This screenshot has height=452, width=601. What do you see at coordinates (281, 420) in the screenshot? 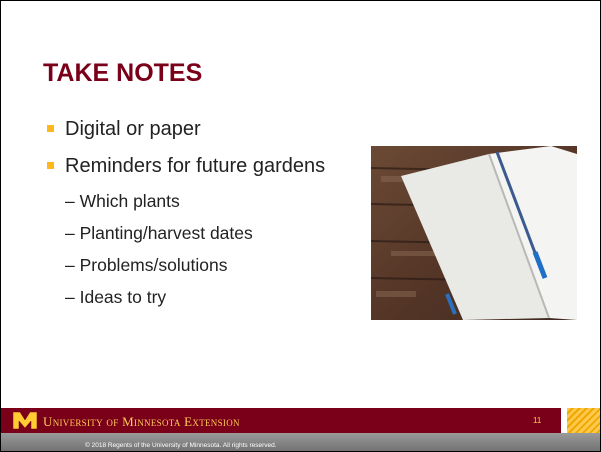
I see `footer-bar: University of Minnesota Extension 11` at bounding box center [281, 420].